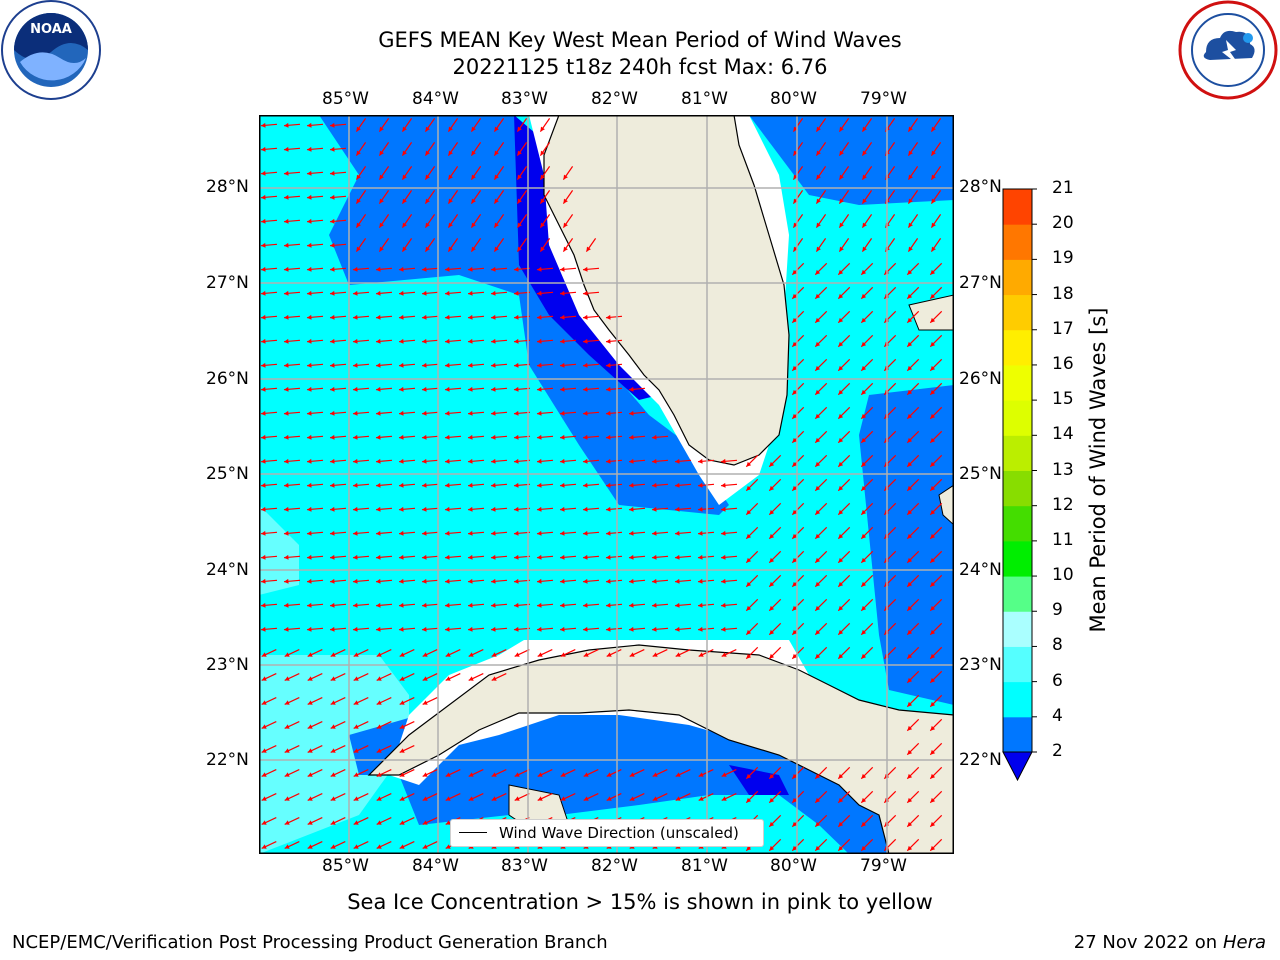  What do you see at coordinates (1063, 258) in the screenshot?
I see `colorbar-tick-label: 19` at bounding box center [1063, 258].